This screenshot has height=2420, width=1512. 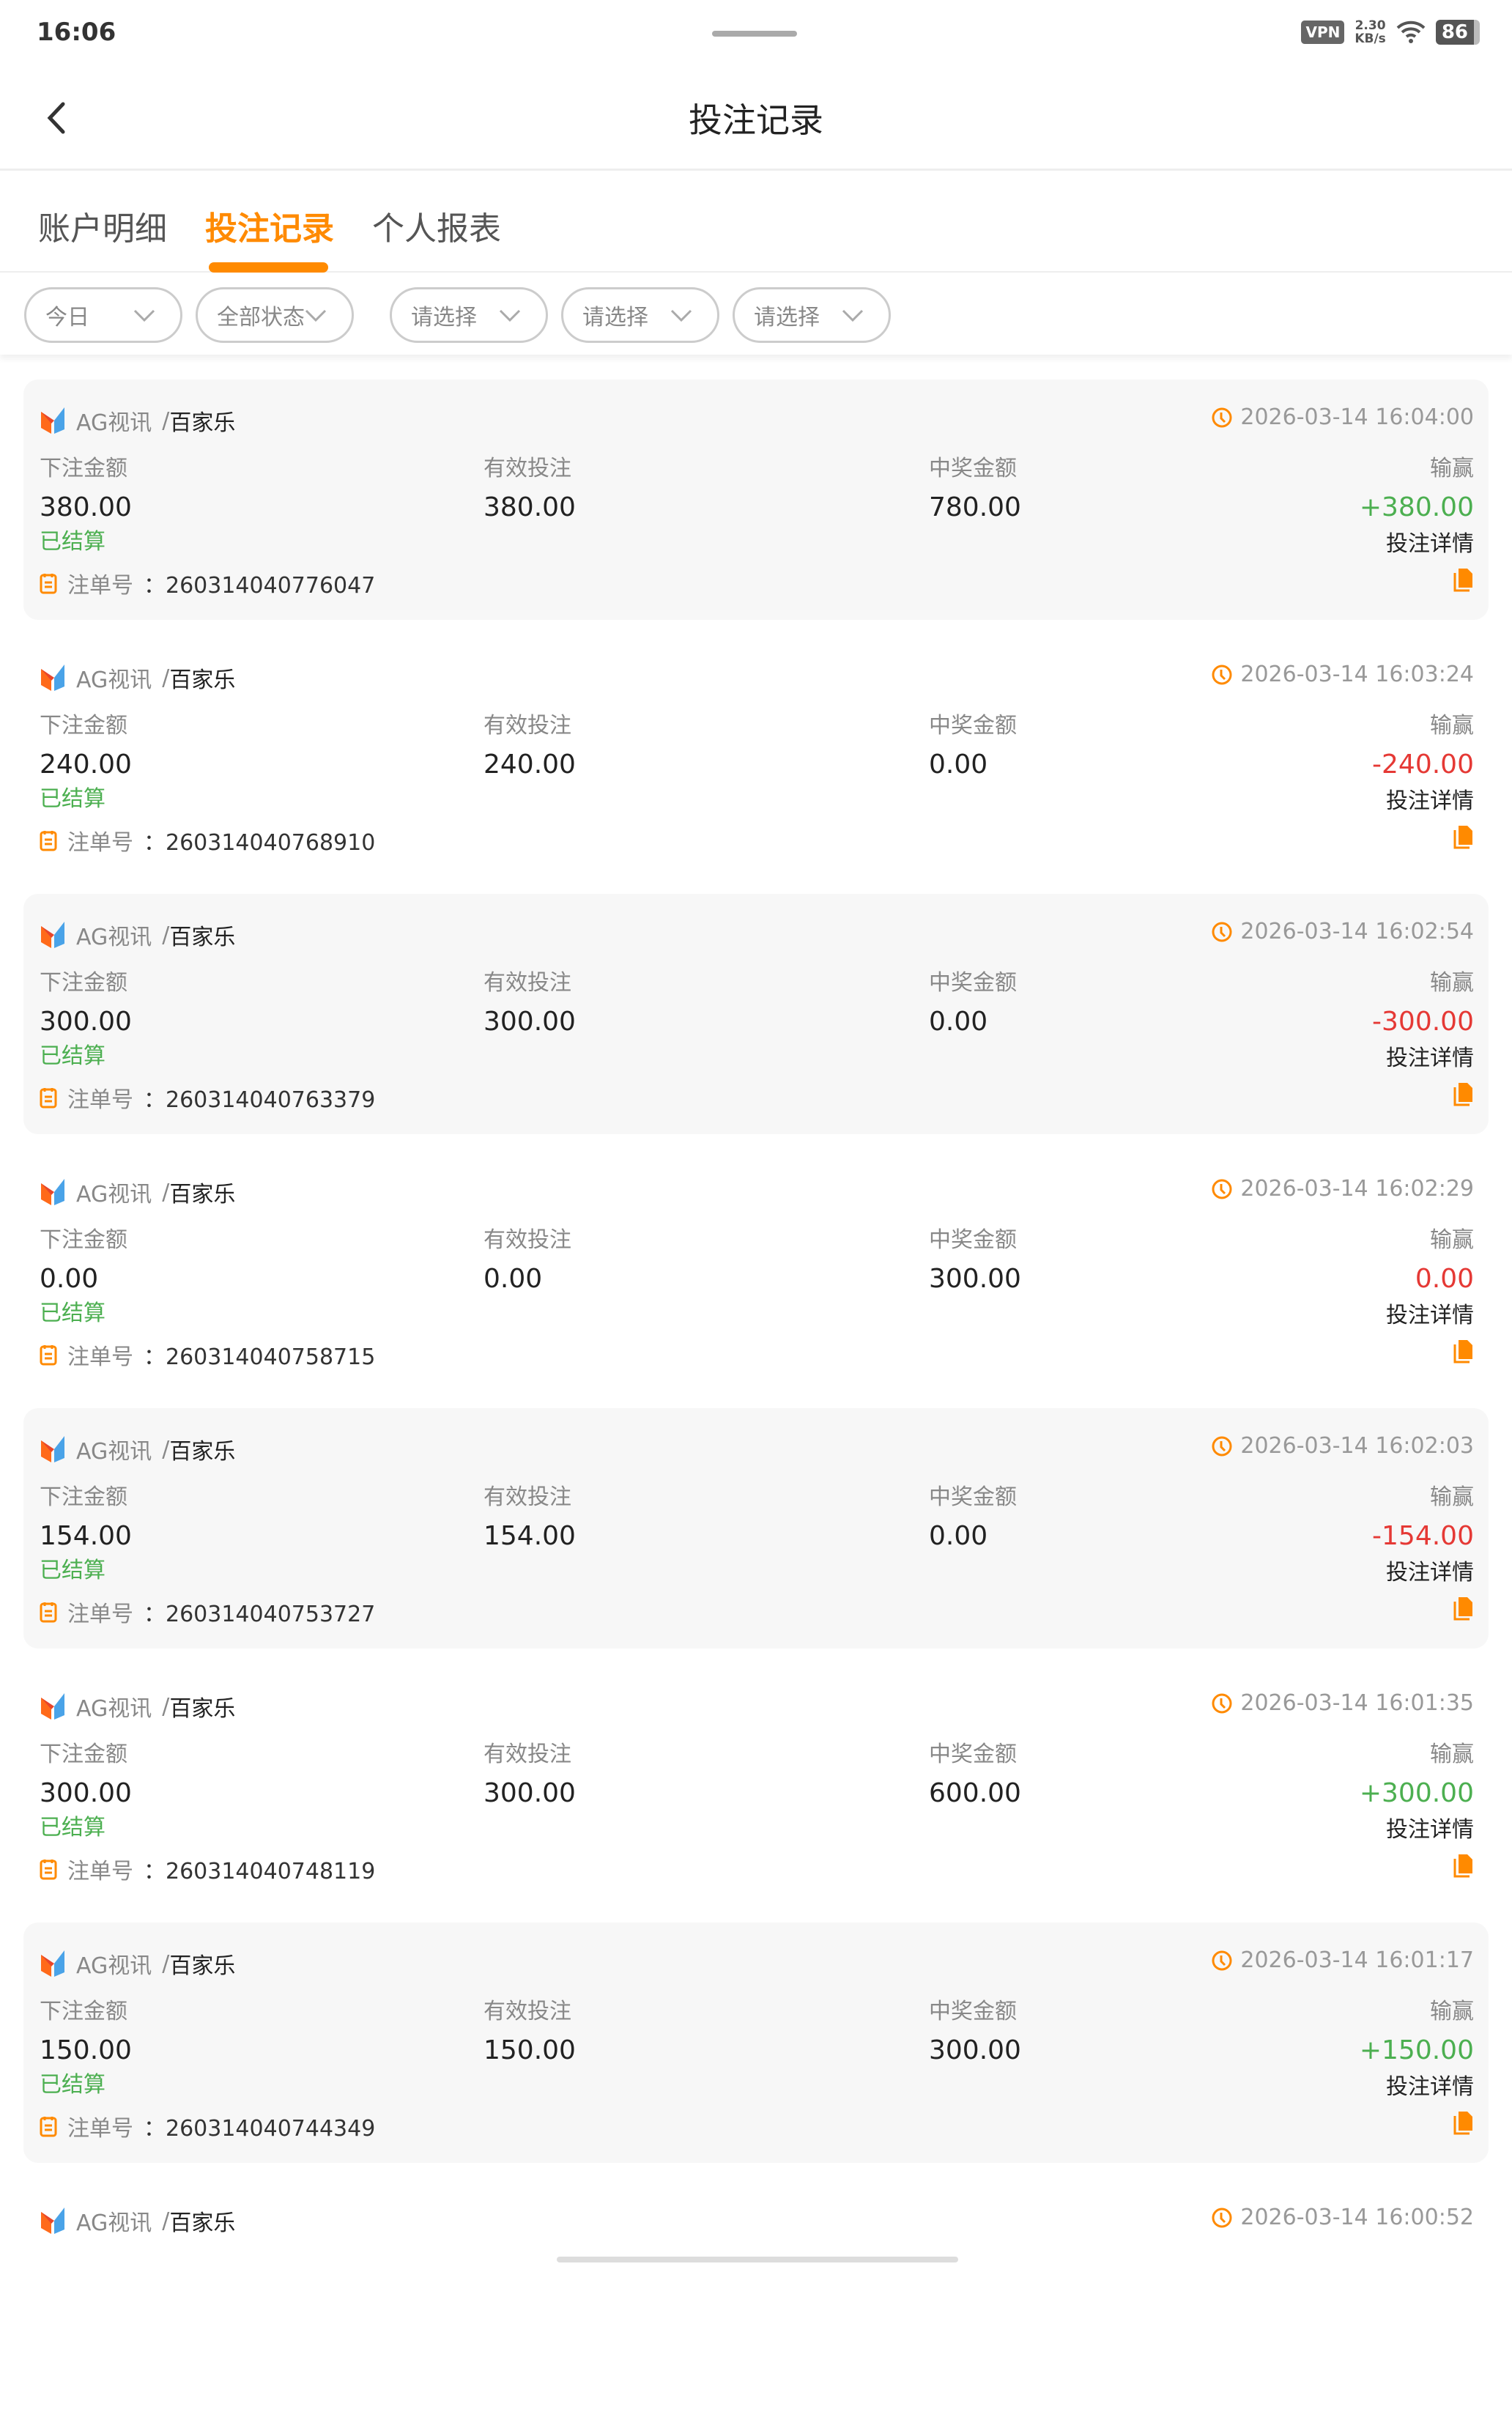 What do you see at coordinates (469, 315) in the screenshot?
I see `filter-select-1-dropdown: 请选择` at bounding box center [469, 315].